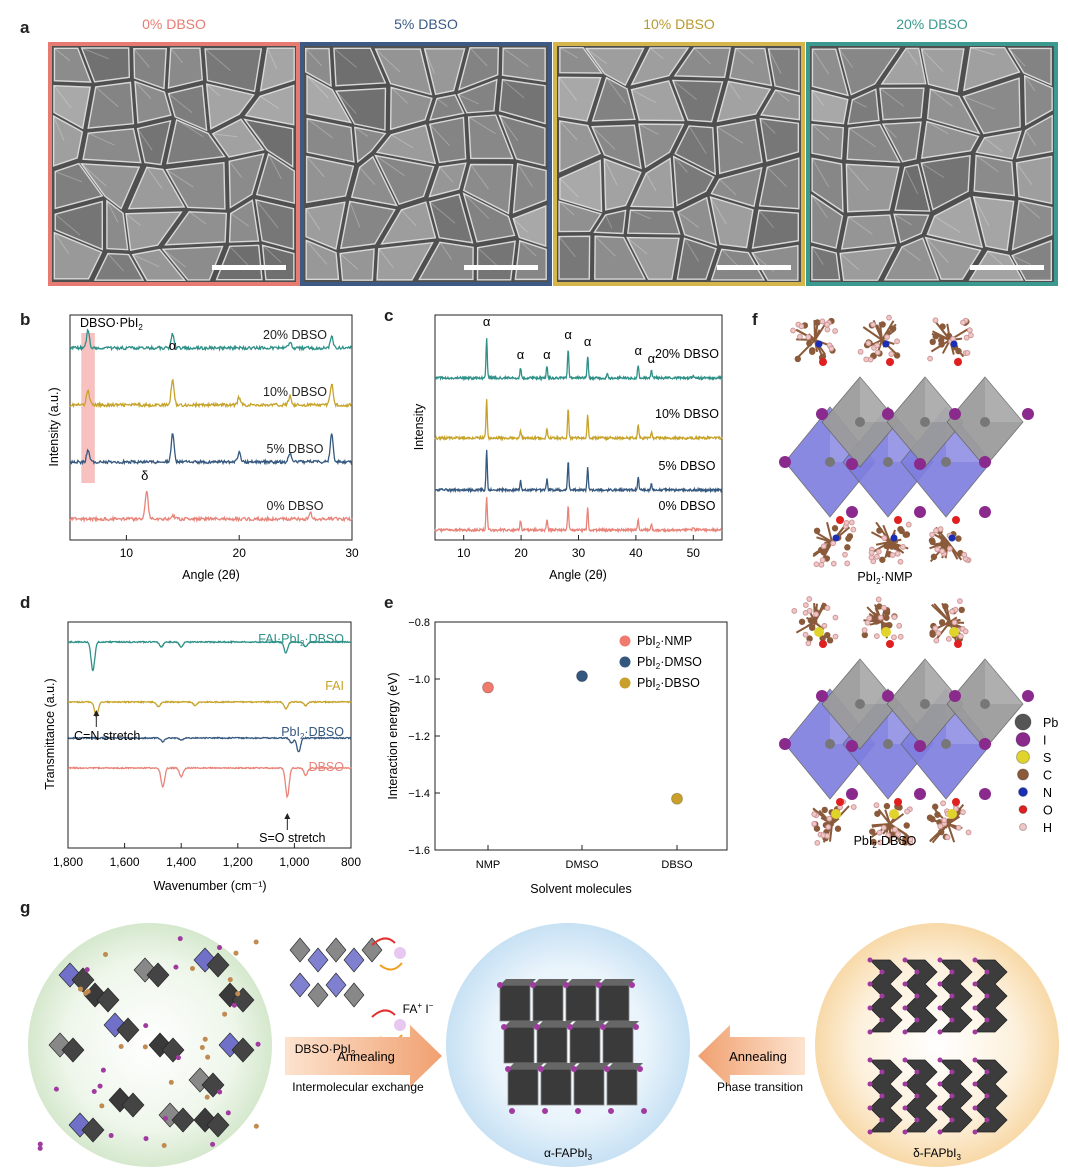 The width and height of the screenshot is (1068, 1172). I want to click on x-tick-label: 40, so click(636, 553).